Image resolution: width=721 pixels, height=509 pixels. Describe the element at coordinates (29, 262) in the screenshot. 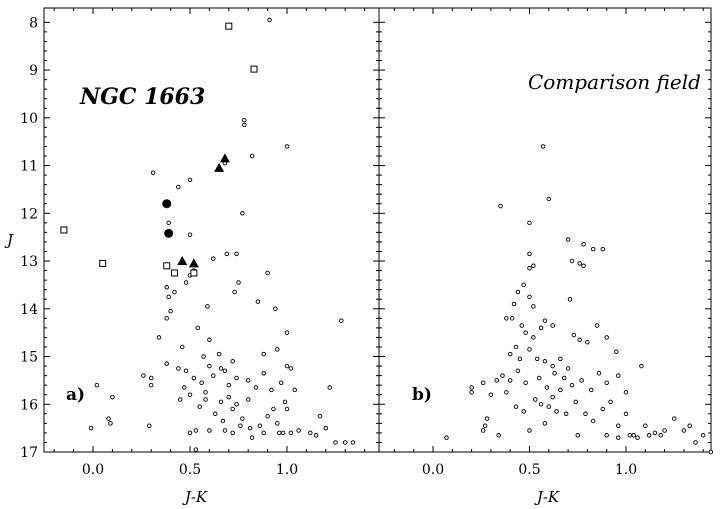

I see `y-tick-label: 13` at that location.